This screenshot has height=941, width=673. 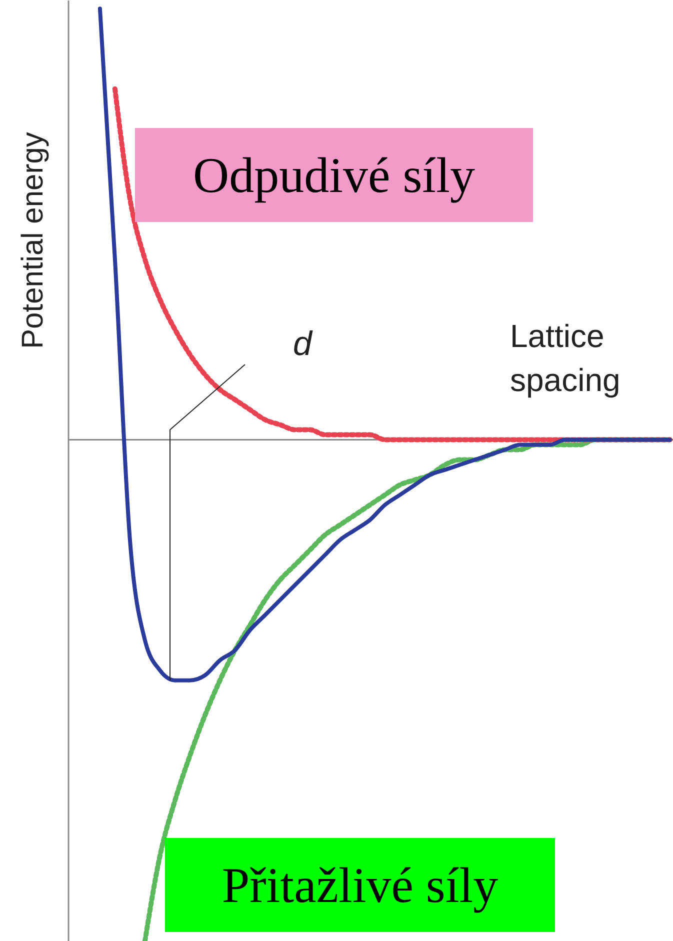 I want to click on series-label: Odpudivé síly, so click(x=334, y=175).